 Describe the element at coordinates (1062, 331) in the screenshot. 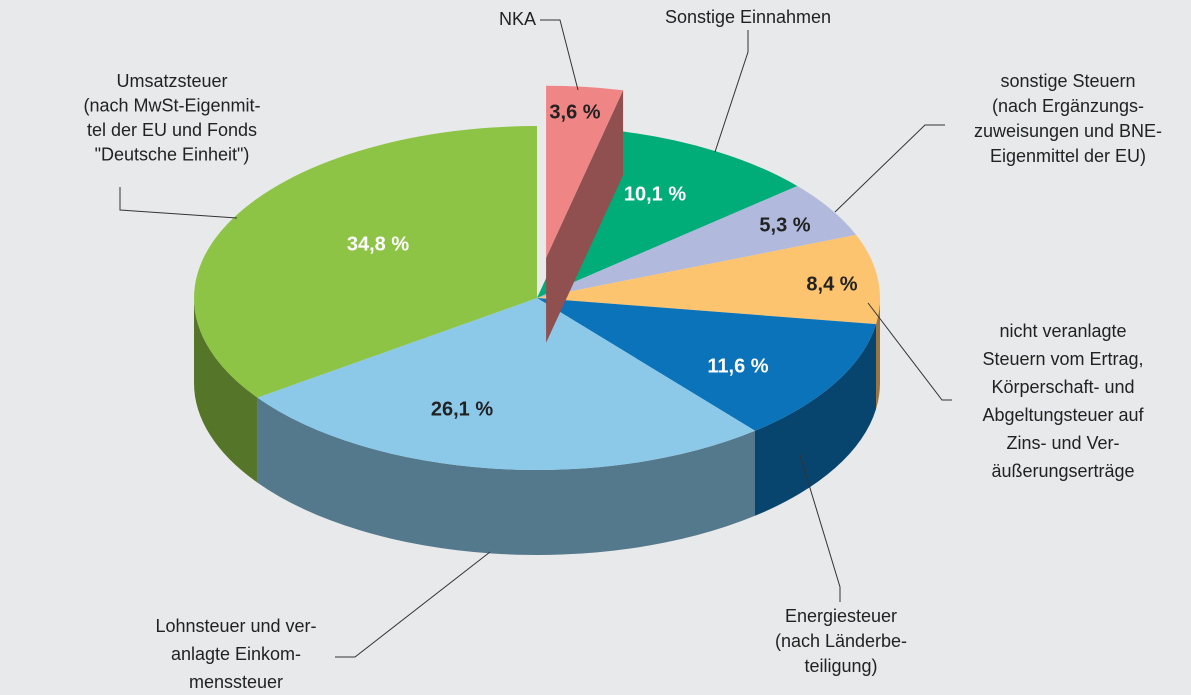

I see `category-label-line: nicht veranlagte` at that location.